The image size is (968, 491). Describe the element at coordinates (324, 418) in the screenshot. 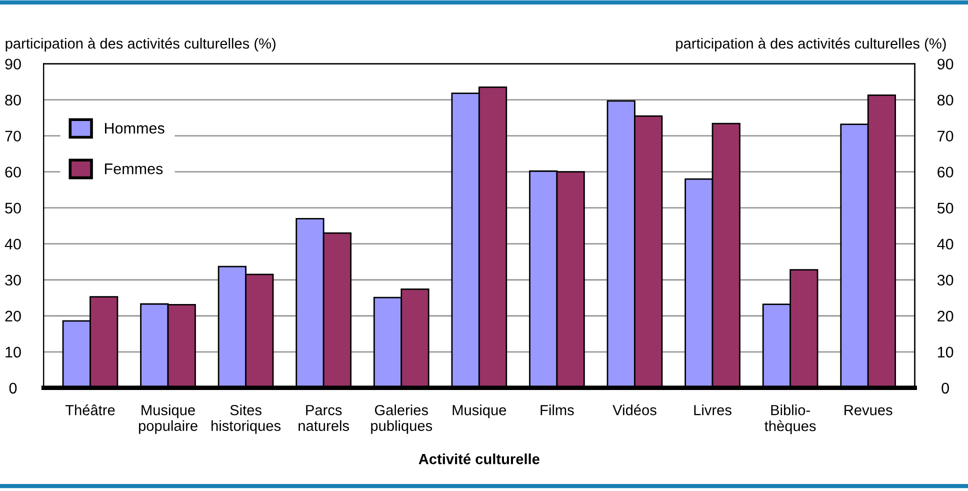

I see `x-tick-label: Parcs naturels` at that location.